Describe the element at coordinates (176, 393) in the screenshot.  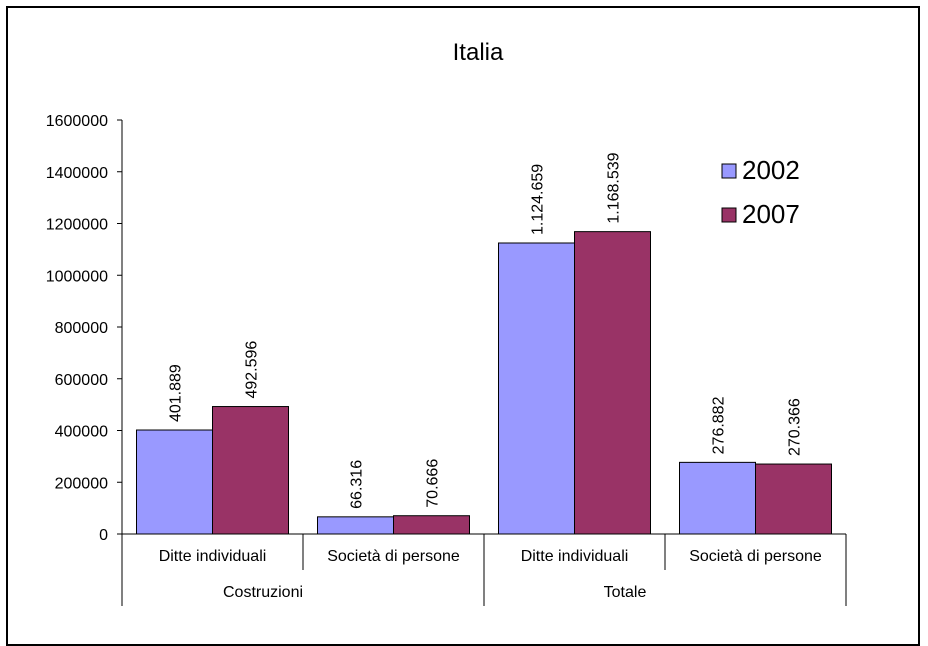
I see `data-label: 401.889` at that location.